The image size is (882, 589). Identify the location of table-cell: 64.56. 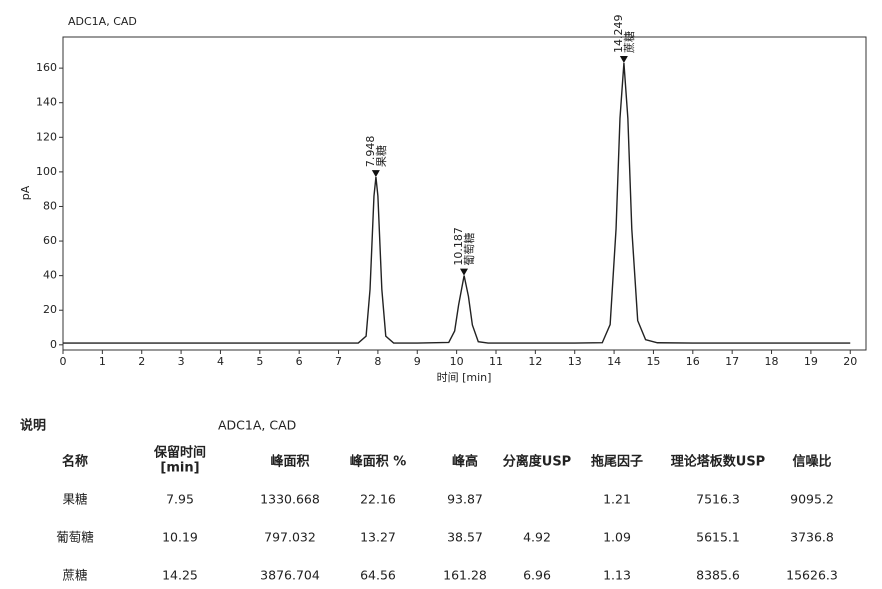
(378, 575).